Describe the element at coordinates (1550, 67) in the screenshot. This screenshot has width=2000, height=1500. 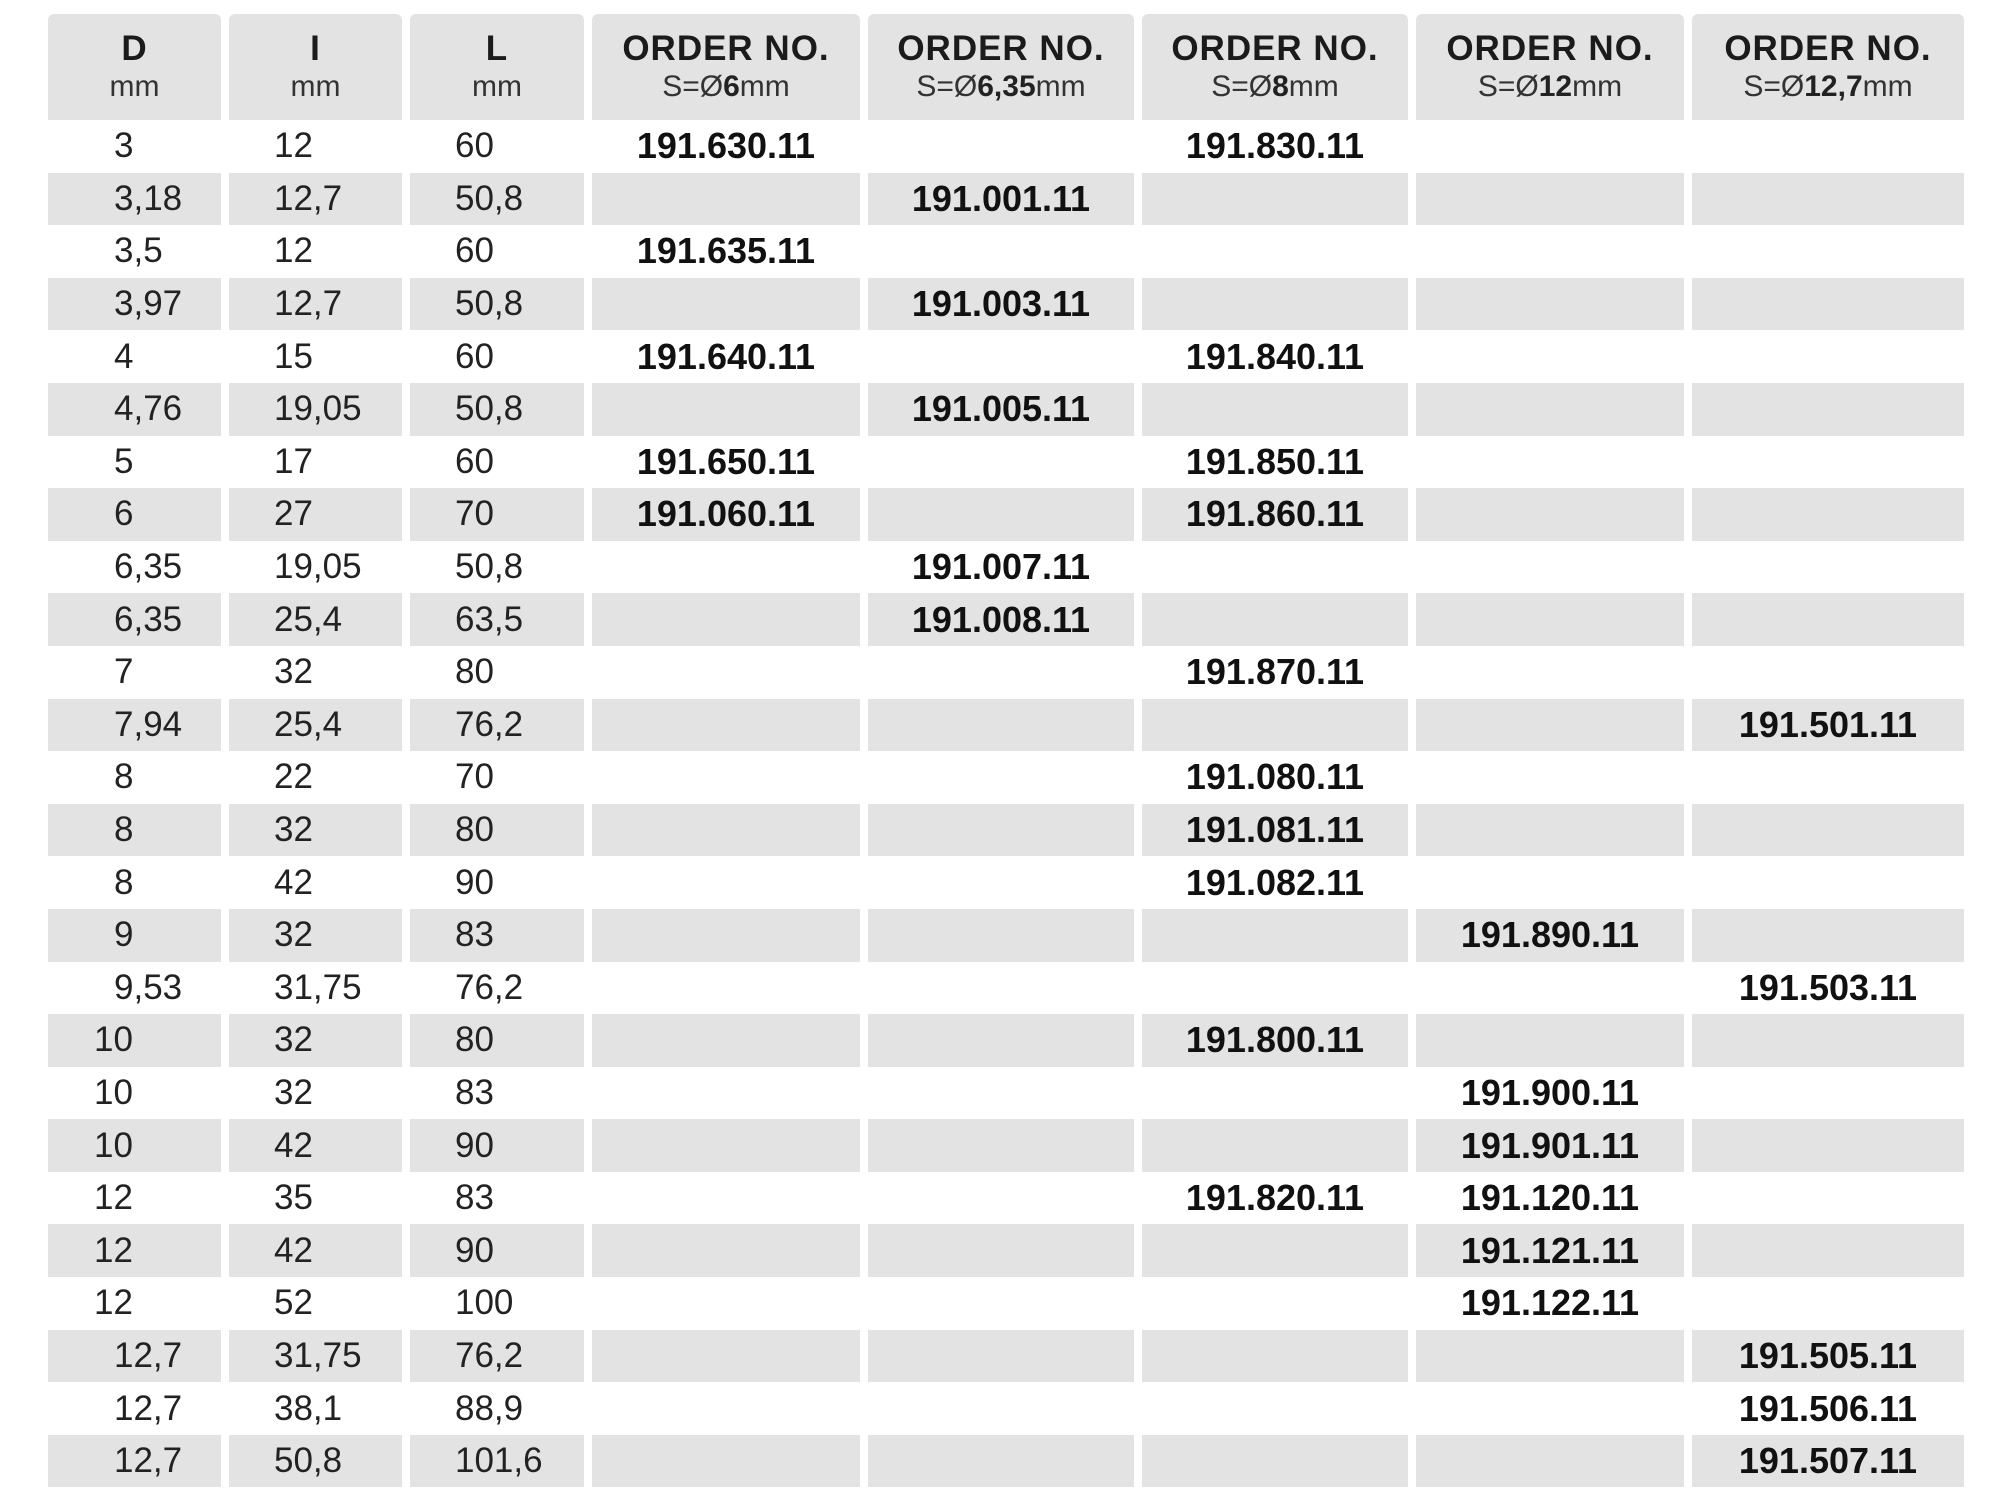
I see `header-order-s12: ORDER NO. S=Ø12mm` at that location.